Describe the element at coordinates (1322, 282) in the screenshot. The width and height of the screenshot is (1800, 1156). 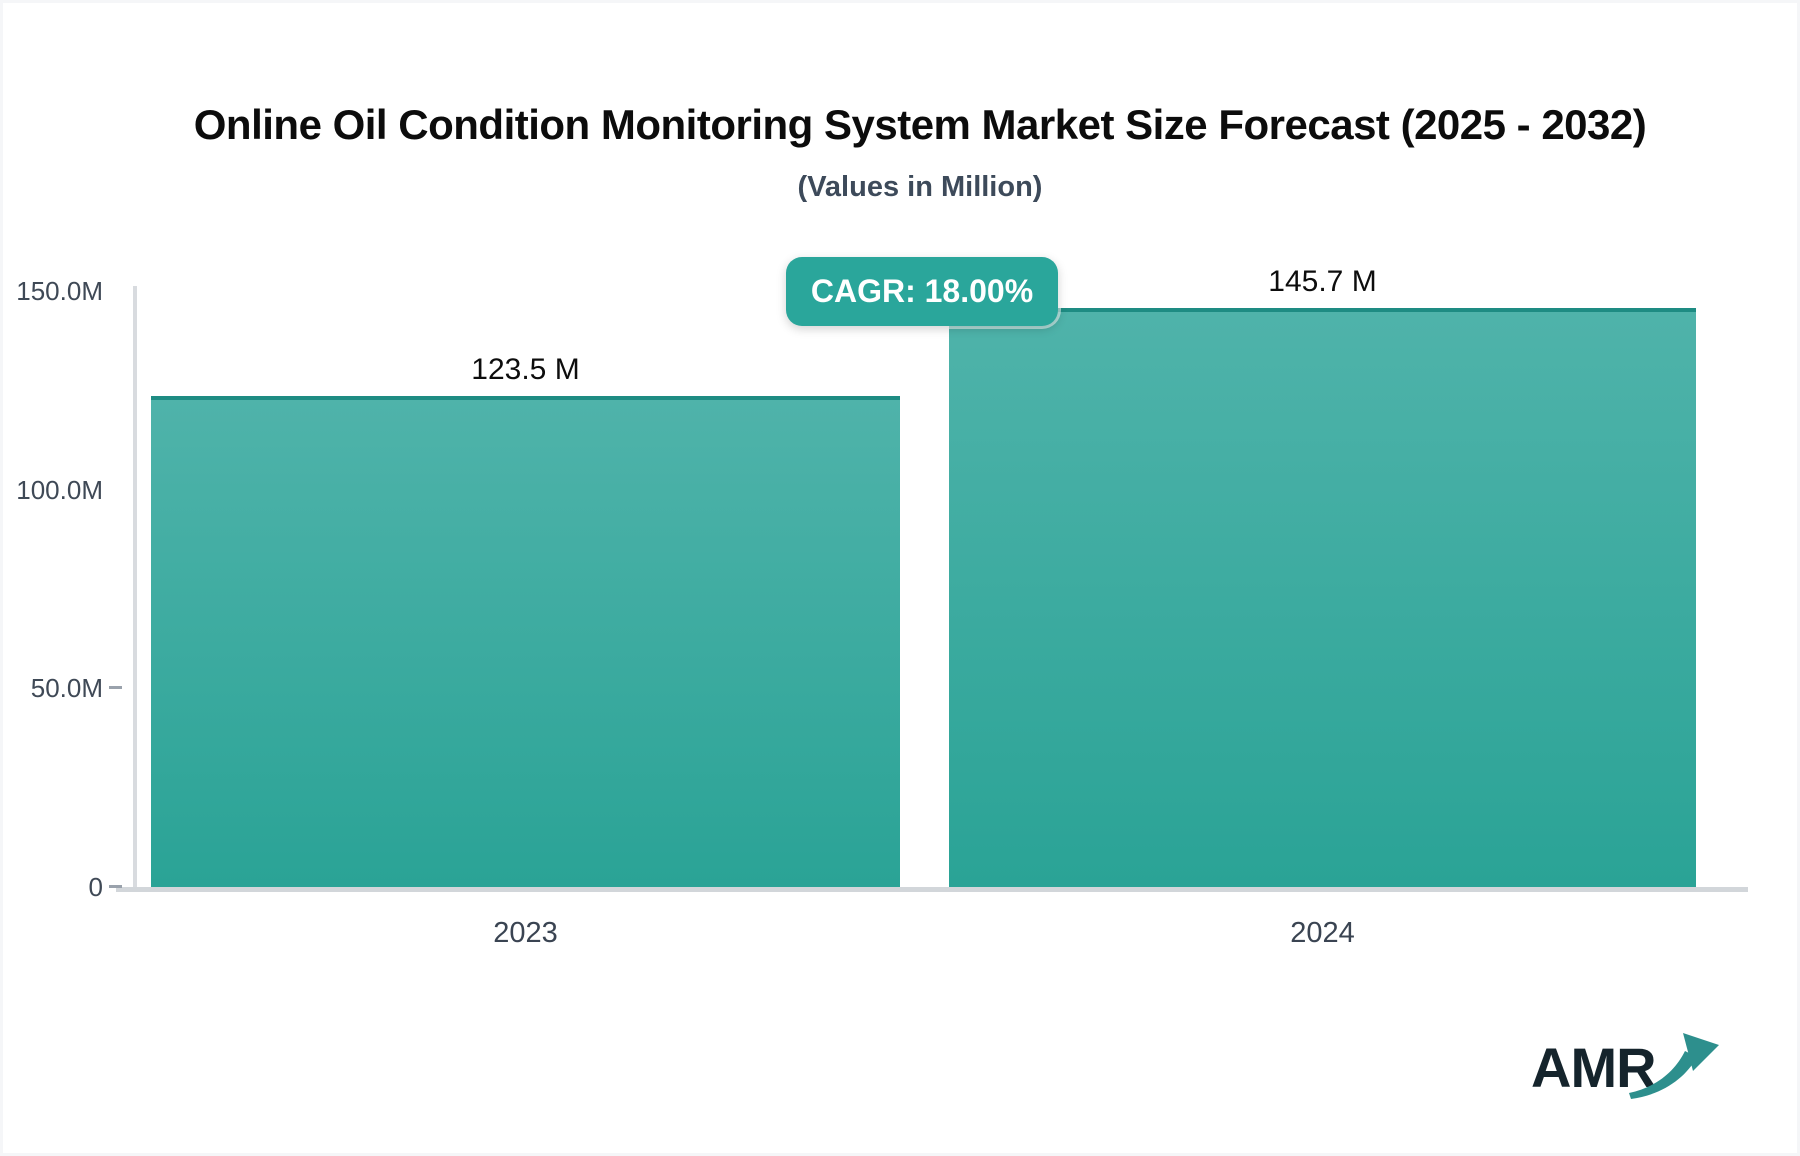
I see `bar-value-label-2024: 145.7 M` at that location.